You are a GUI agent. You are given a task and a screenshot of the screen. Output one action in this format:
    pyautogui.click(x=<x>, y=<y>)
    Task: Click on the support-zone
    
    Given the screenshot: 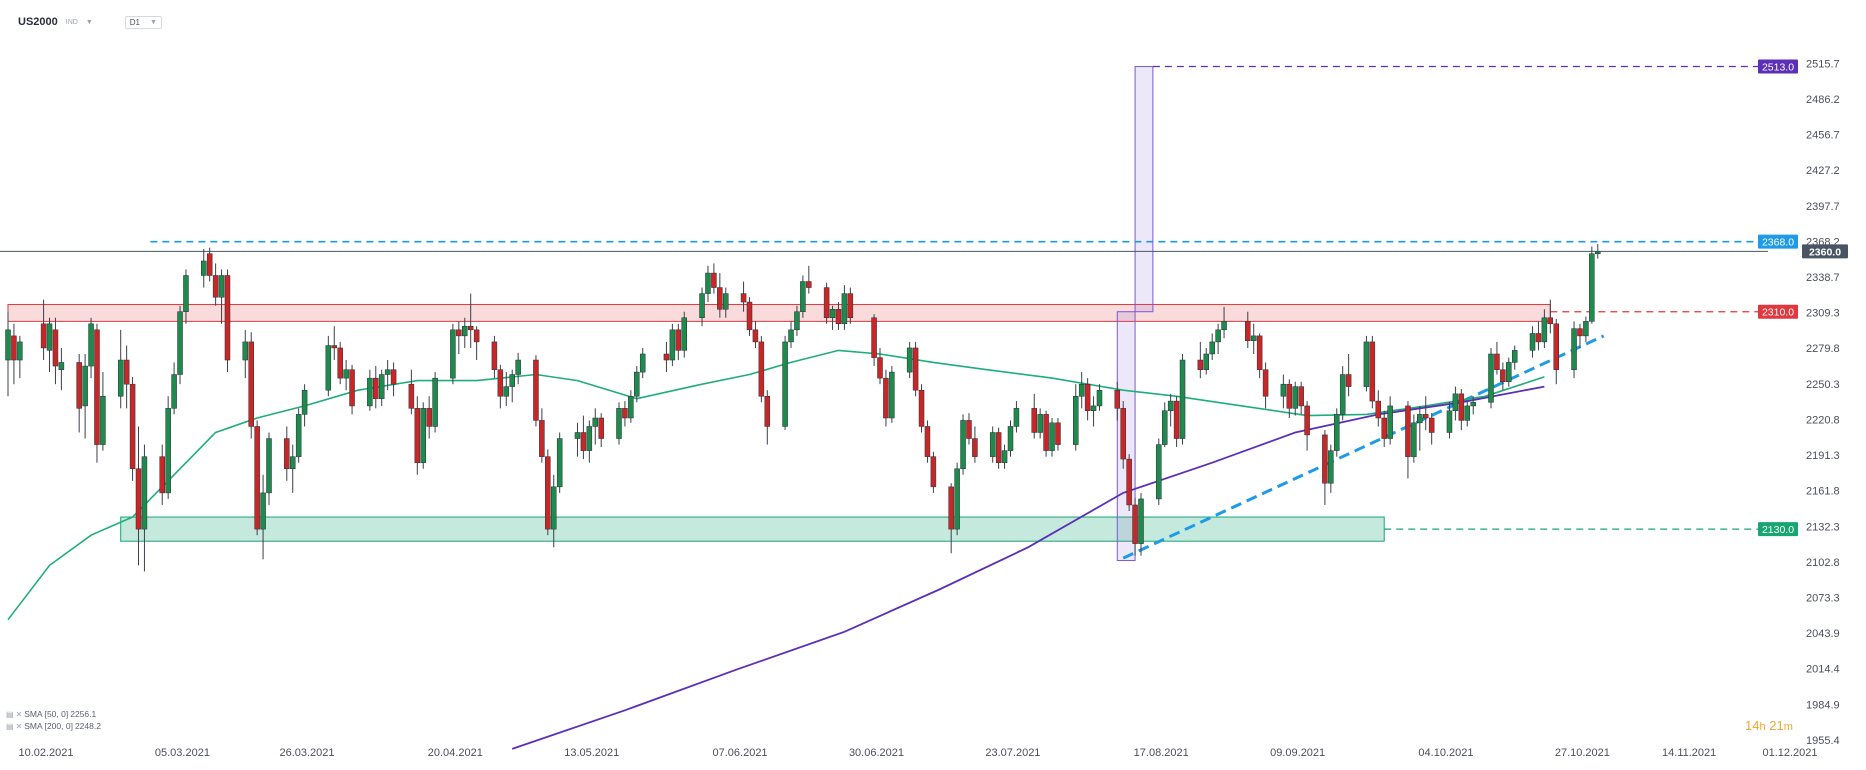 What is the action you would take?
    pyautogui.click(x=752, y=529)
    